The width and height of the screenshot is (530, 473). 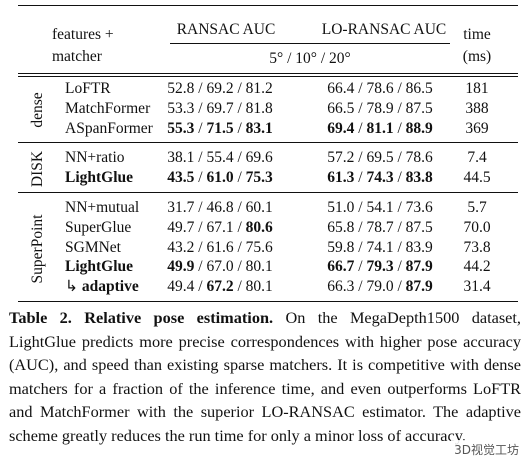 I want to click on auc-value: 78.7, so click(x=380, y=227).